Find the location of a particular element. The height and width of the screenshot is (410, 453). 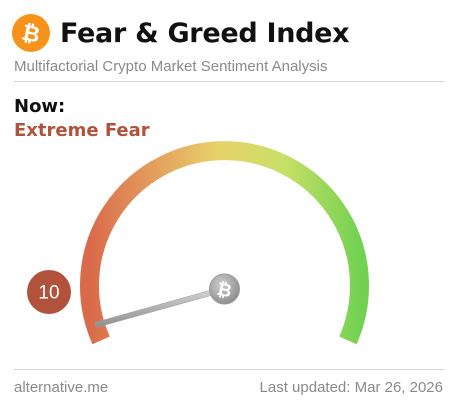

source-link: alternative.me is located at coordinates (61, 387).